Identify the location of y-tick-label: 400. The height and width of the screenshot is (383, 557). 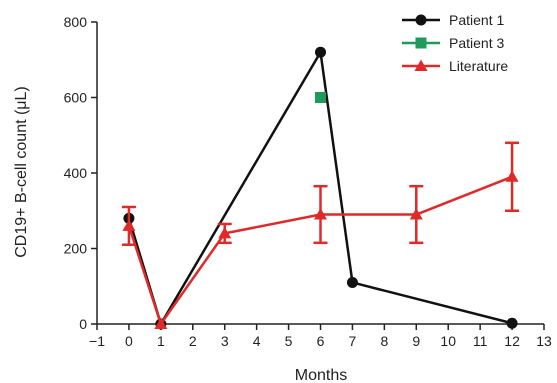
(76, 173).